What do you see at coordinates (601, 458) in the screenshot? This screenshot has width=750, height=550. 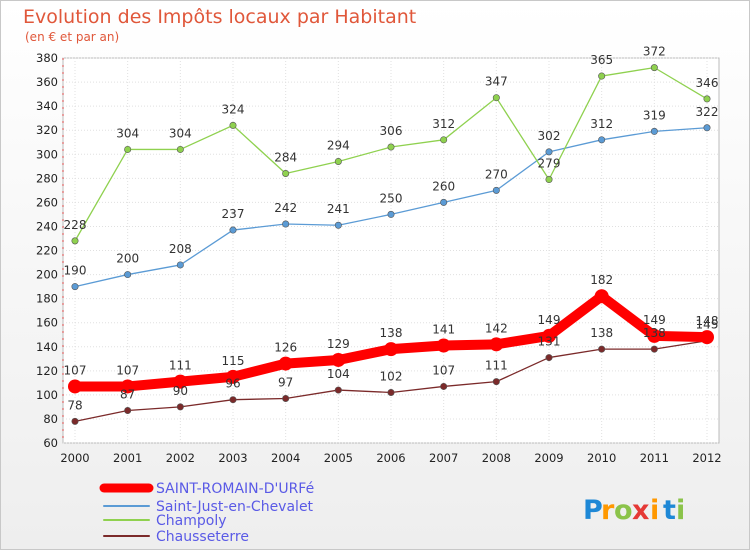 I see `x-tick-label: 2010` at bounding box center [601, 458].